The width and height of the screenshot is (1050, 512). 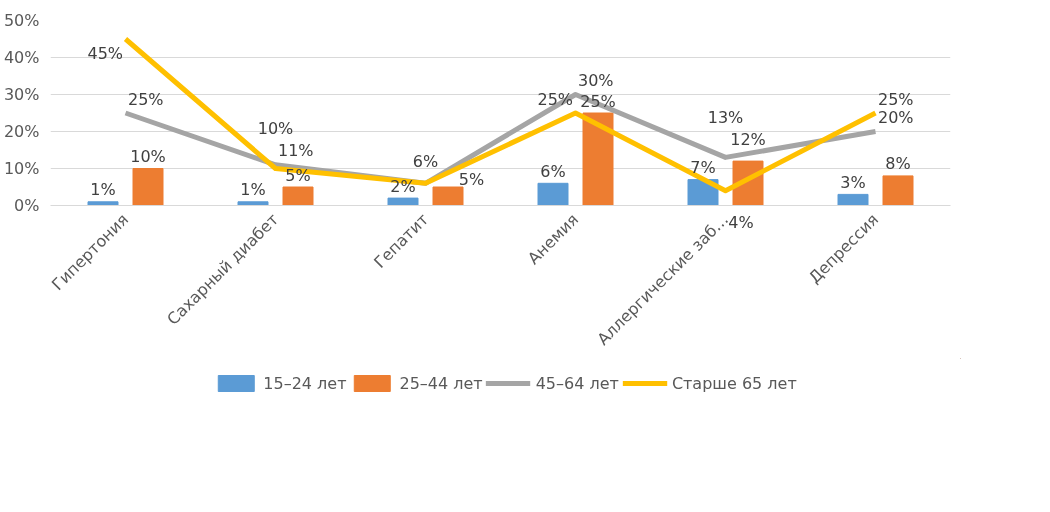 I want to click on legend-label: 15–24 лет, so click(x=305, y=383).